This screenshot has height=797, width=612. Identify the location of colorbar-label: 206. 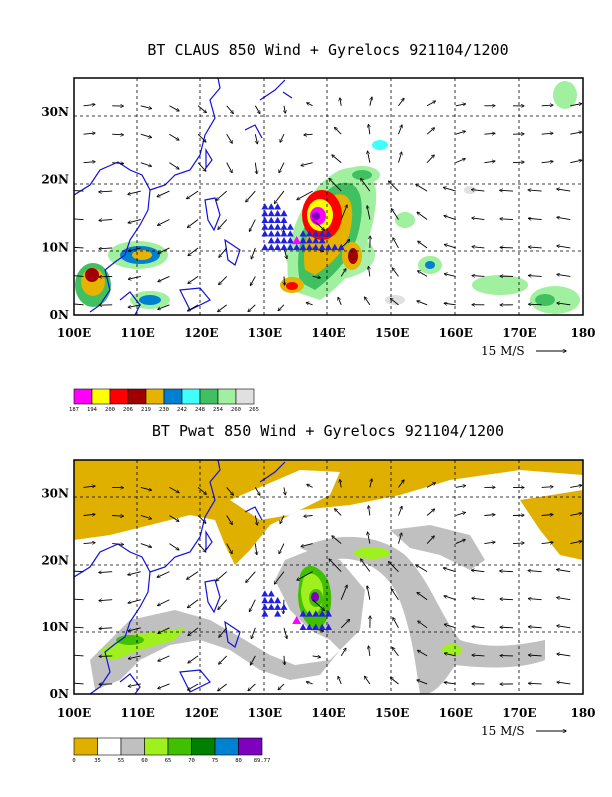
(128, 410).